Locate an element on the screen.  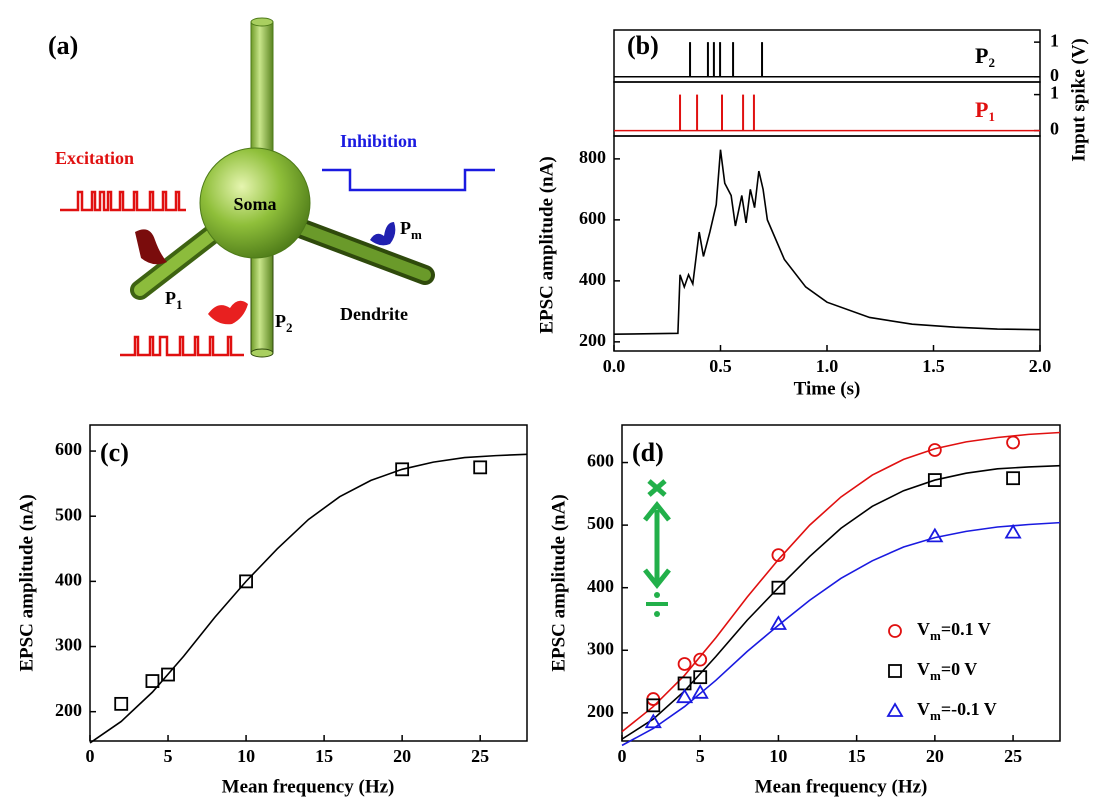
legend-label: Vm=-0.1 V is located at coordinates (957, 711).